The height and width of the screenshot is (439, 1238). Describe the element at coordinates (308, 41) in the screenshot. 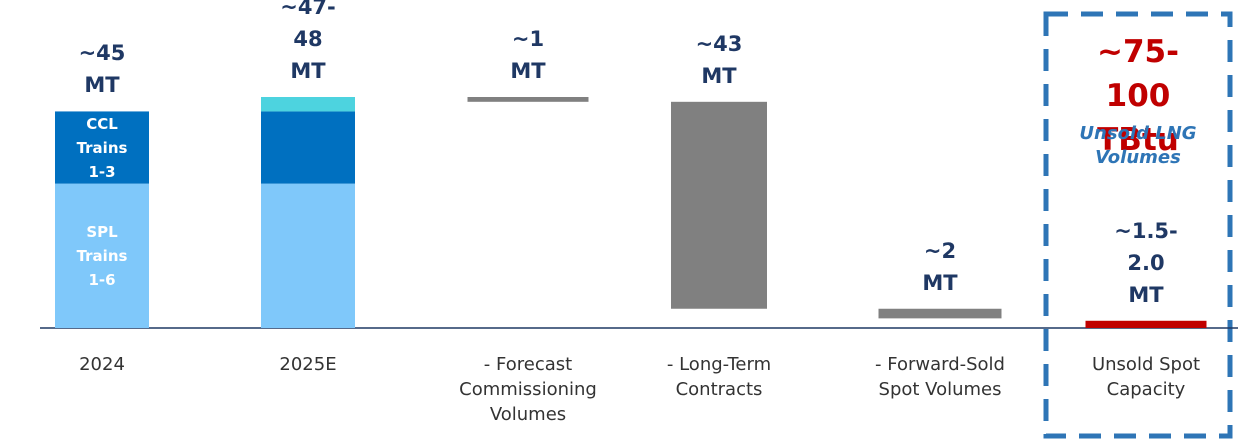

I see `value-label: ~47-48 MT` at that location.